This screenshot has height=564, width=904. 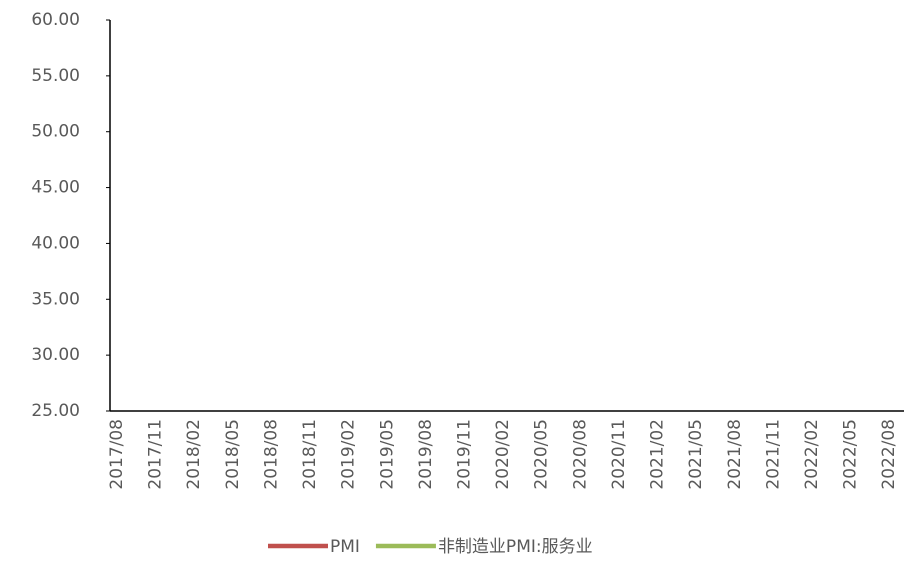 I want to click on x-tick-label: 2022/05, so click(x=851, y=454).